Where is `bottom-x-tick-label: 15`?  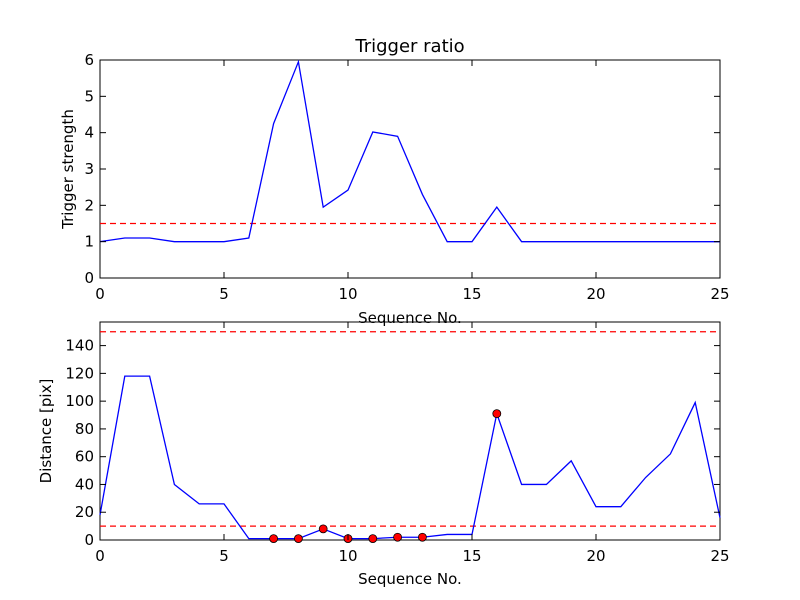
bottom-x-tick-label: 15 is located at coordinates (471, 556).